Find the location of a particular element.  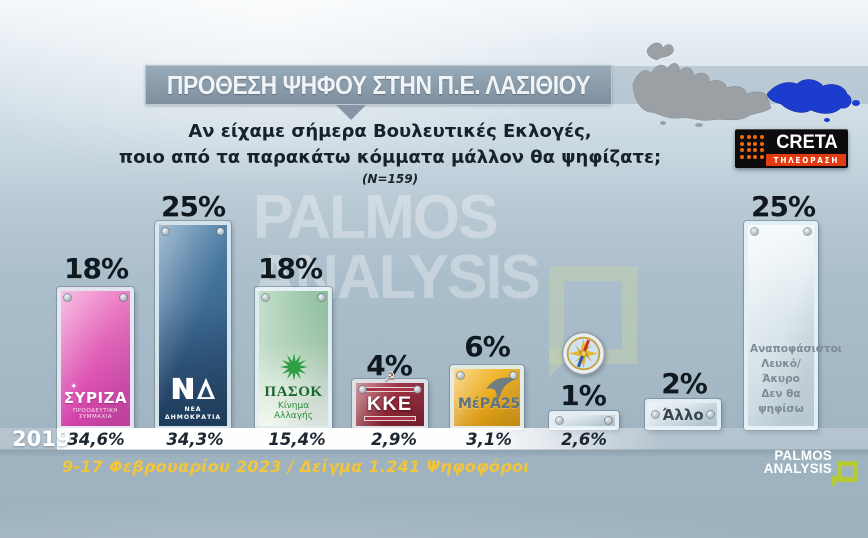

palmos-square-icon is located at coordinates (845, 474).